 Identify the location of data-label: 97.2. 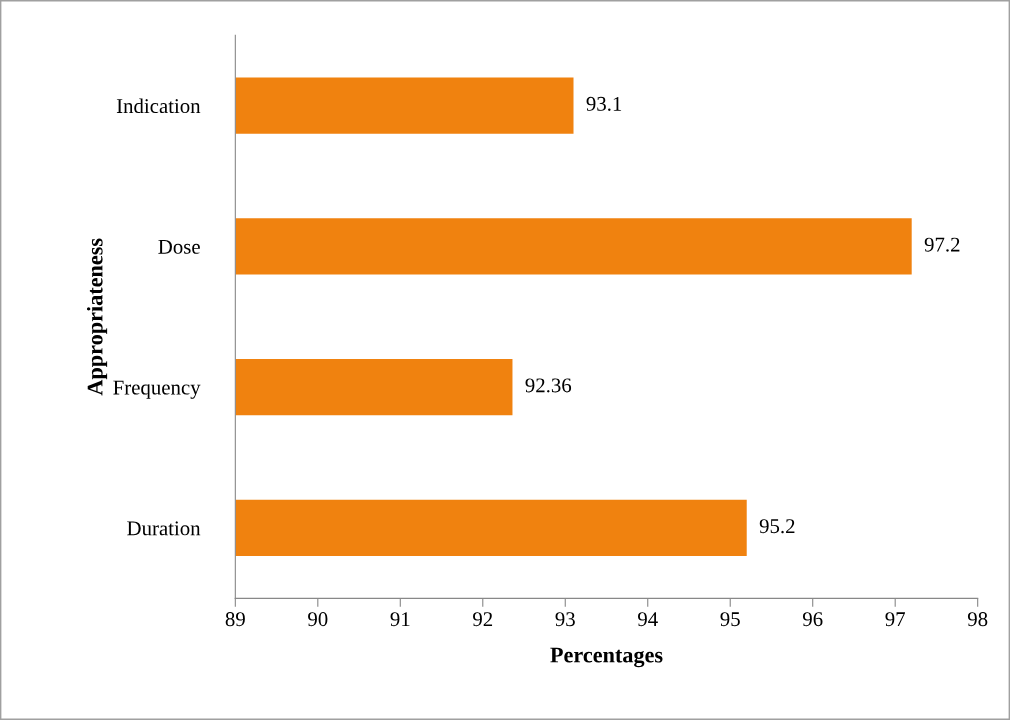
(942, 244).